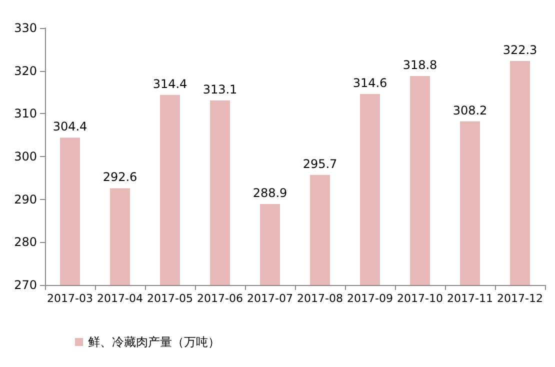 The height and width of the screenshot is (367, 555). What do you see at coordinates (220, 298) in the screenshot?
I see `x-tick-label: 2017-06` at bounding box center [220, 298].